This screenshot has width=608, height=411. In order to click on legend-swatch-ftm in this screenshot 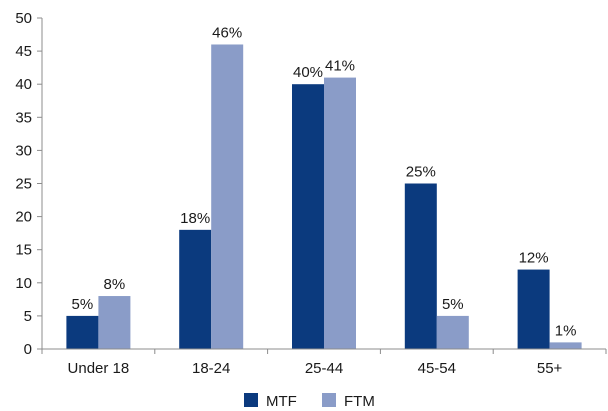, I will do `click(329, 400)`.